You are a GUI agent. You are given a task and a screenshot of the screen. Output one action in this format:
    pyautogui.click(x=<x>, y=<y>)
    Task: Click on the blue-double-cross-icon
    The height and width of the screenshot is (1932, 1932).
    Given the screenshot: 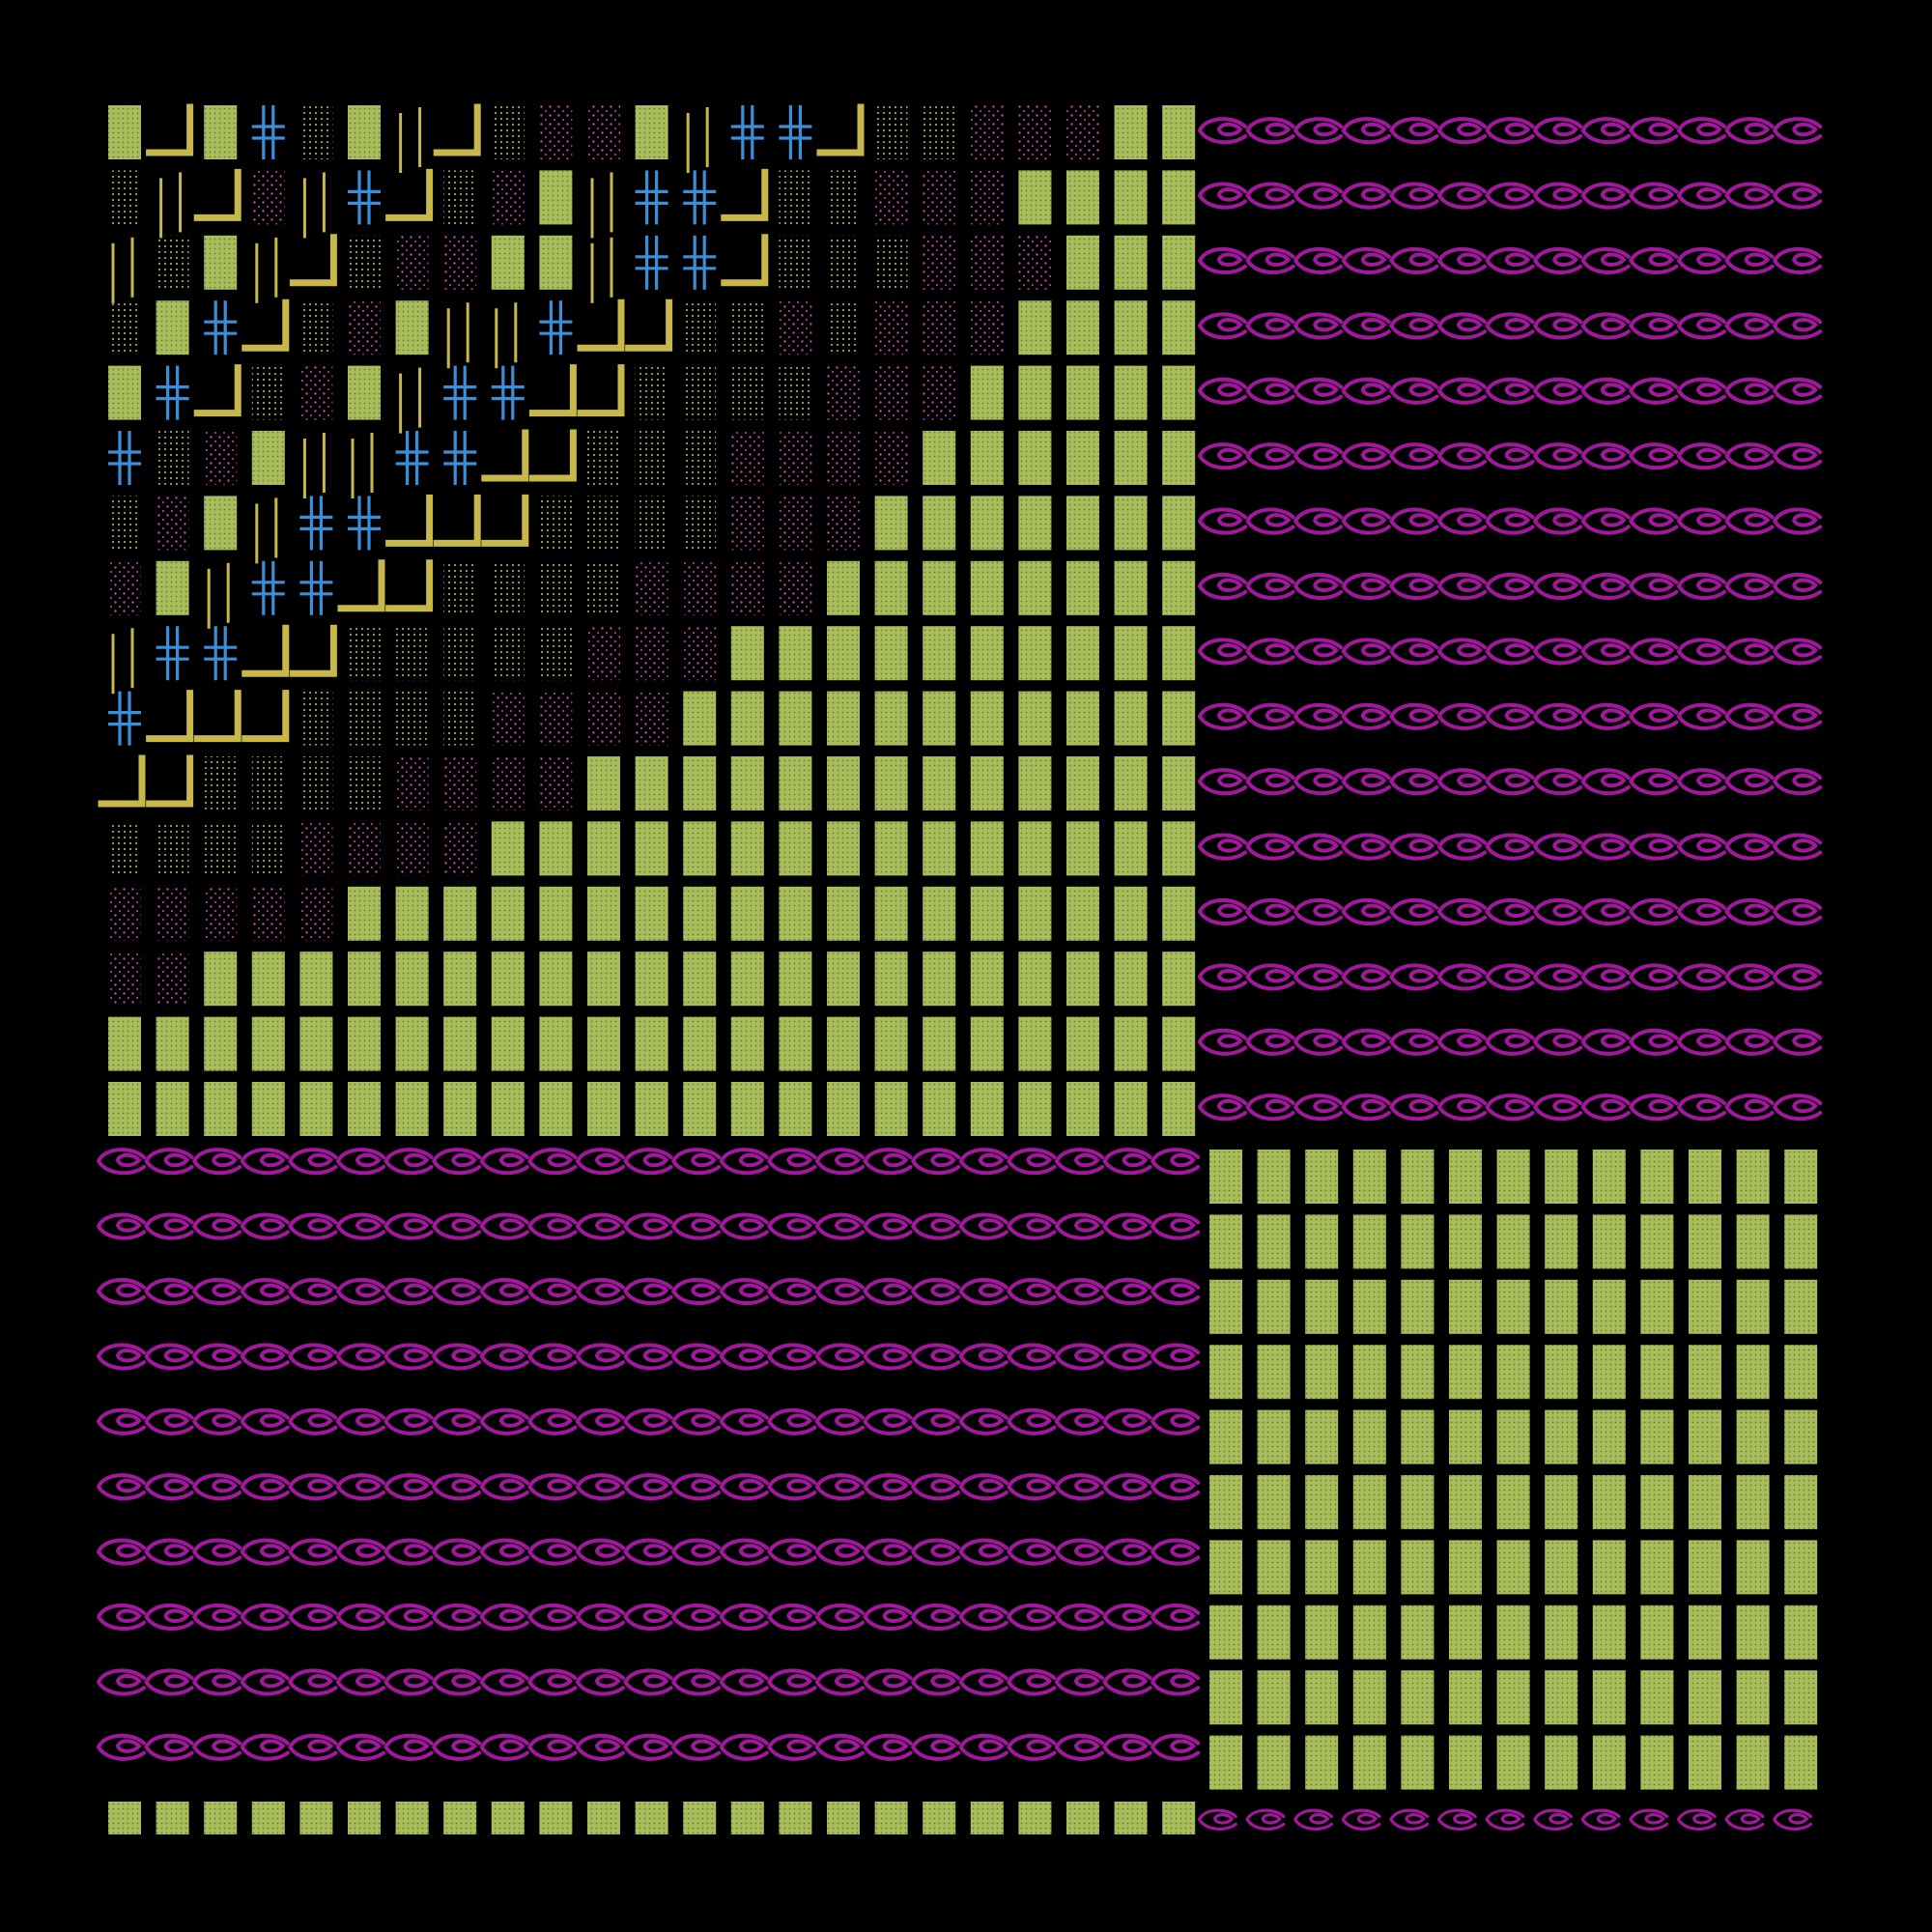 What is the action you would take?
    pyautogui.click(x=221, y=327)
    